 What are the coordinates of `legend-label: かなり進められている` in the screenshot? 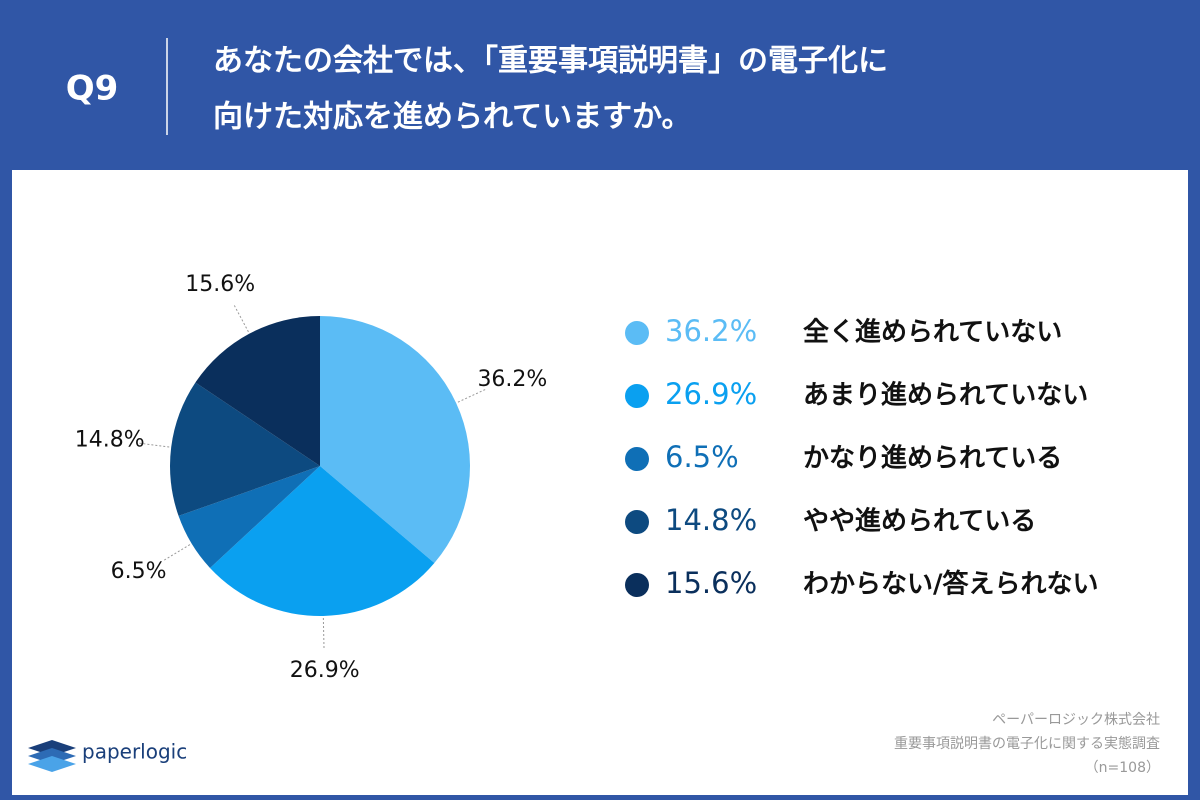 It's located at (932, 459).